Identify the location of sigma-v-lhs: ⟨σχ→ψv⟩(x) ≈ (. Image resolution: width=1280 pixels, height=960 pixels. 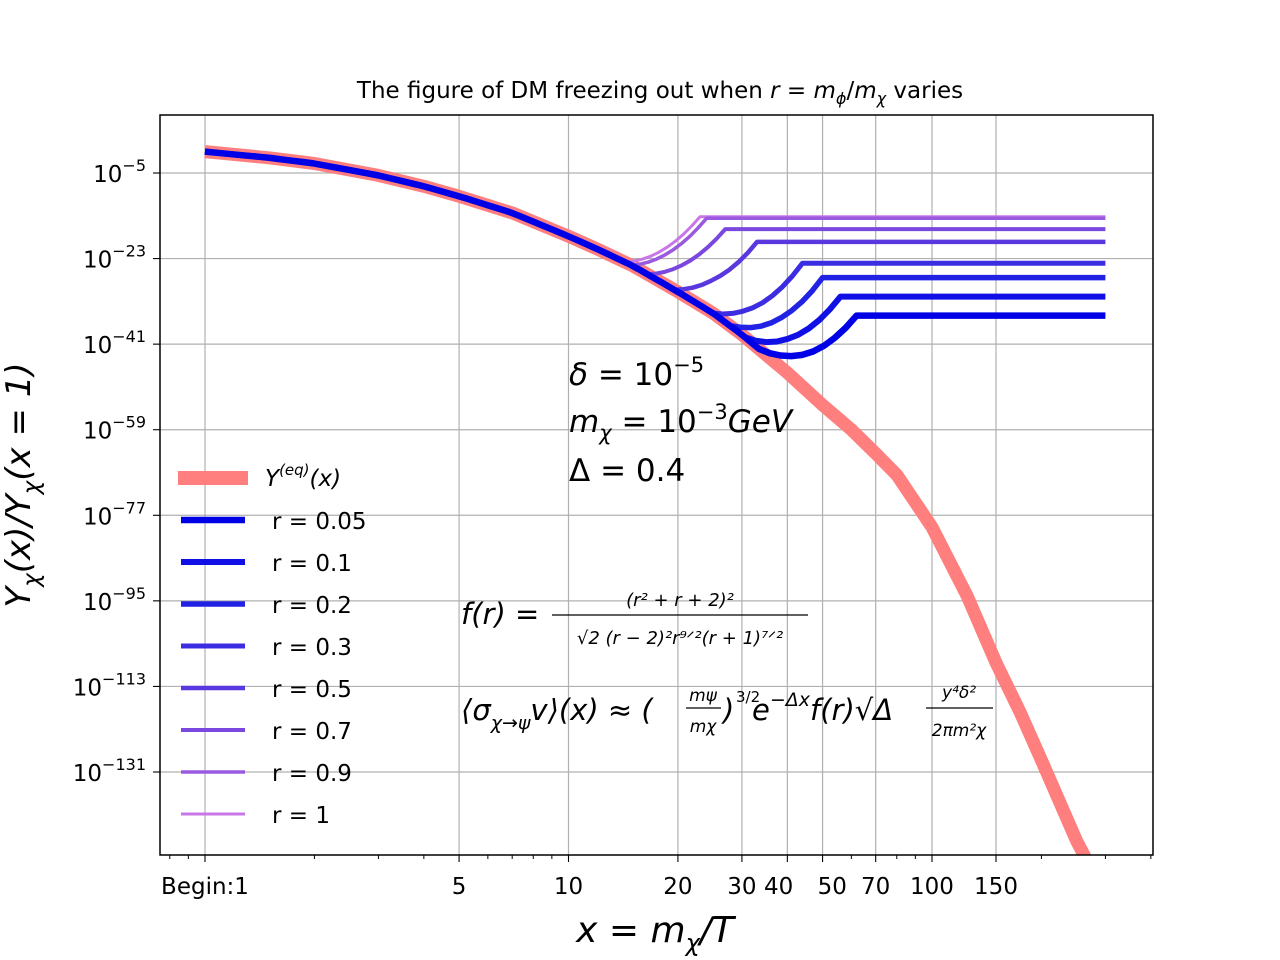
(557, 713).